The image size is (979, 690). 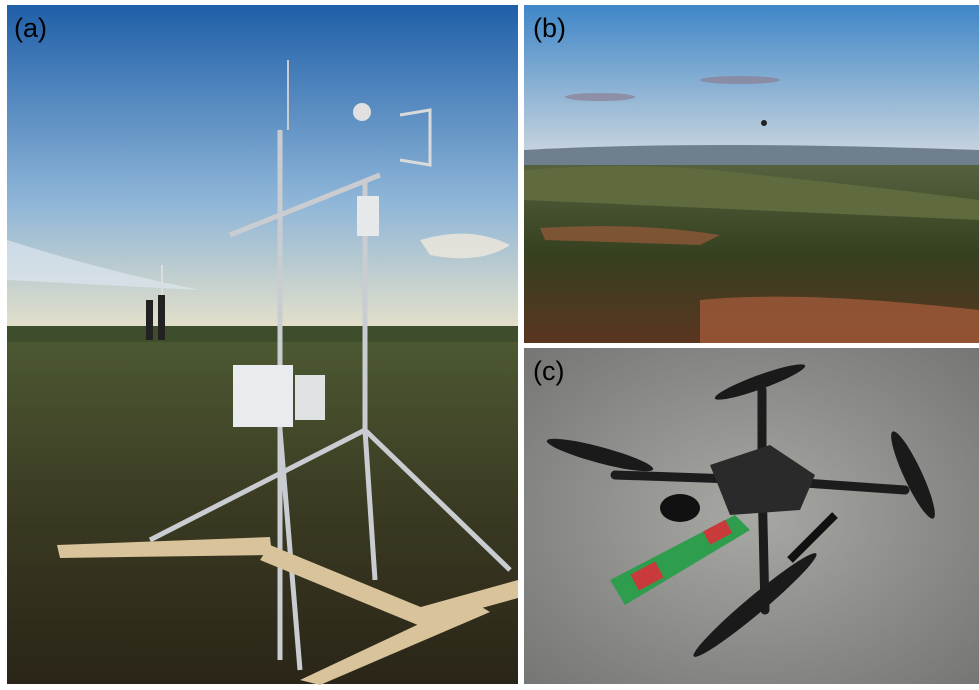 I want to click on box, so click(x=310, y=397).